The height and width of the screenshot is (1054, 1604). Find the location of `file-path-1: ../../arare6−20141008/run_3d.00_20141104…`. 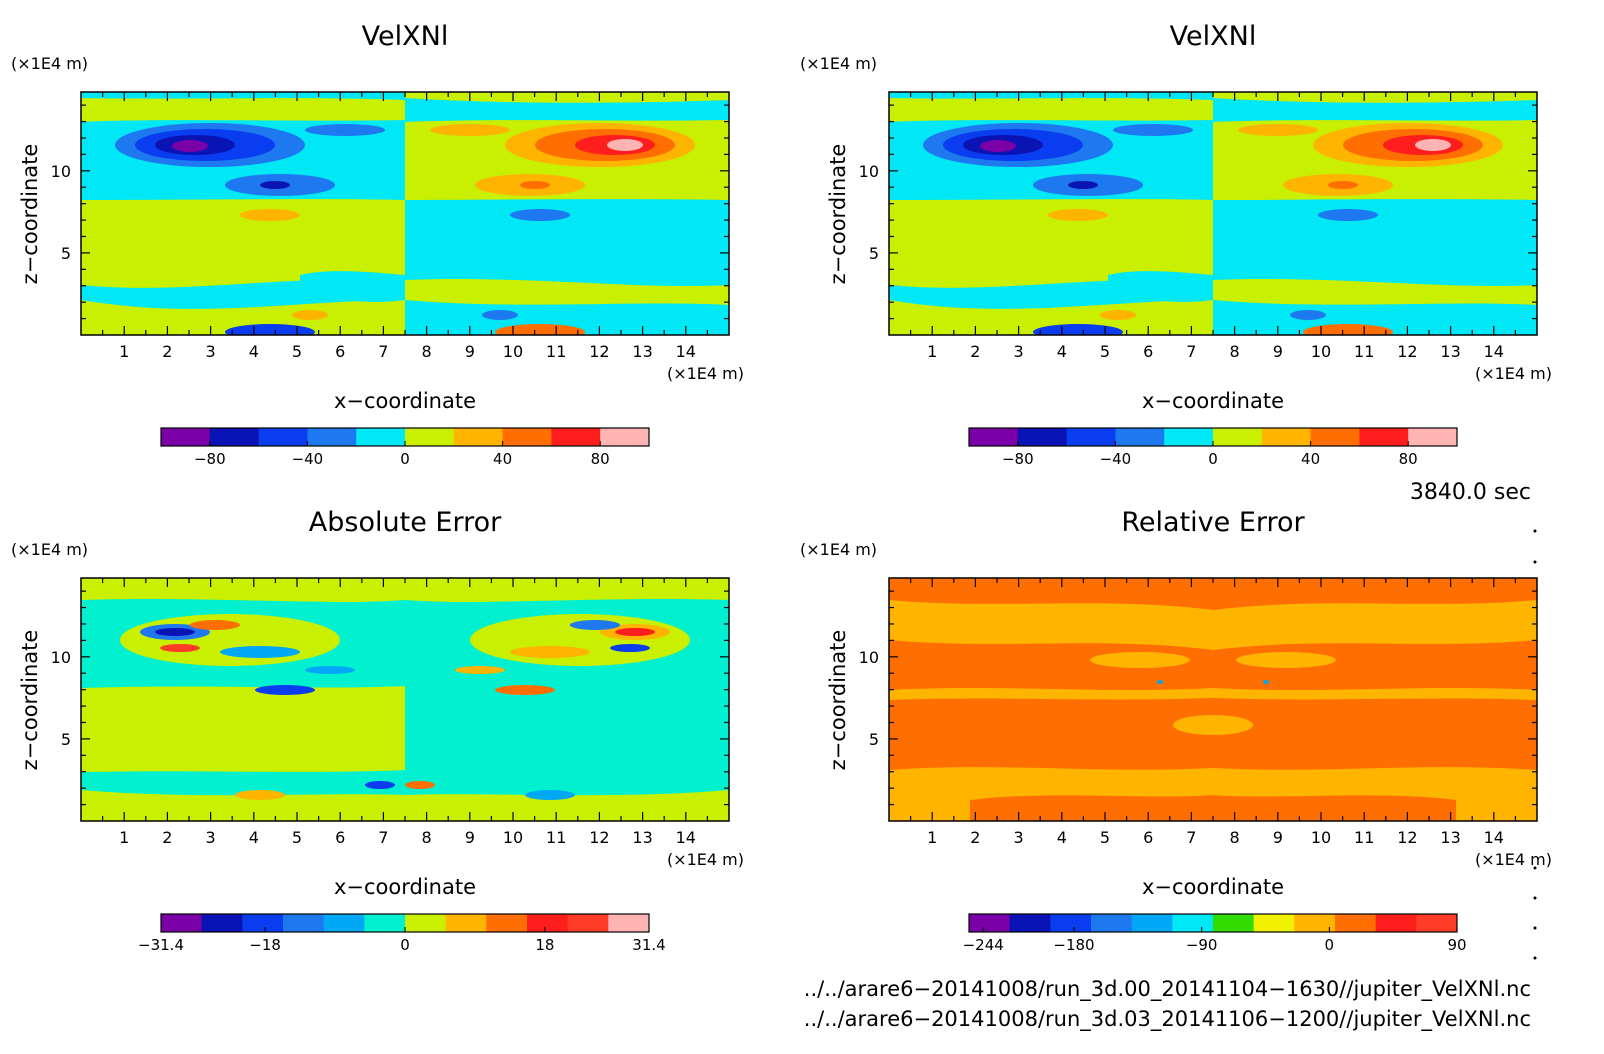

file-path-1: ../../arare6−20141008/run_3d.00_20141104… is located at coordinates (1167, 989).